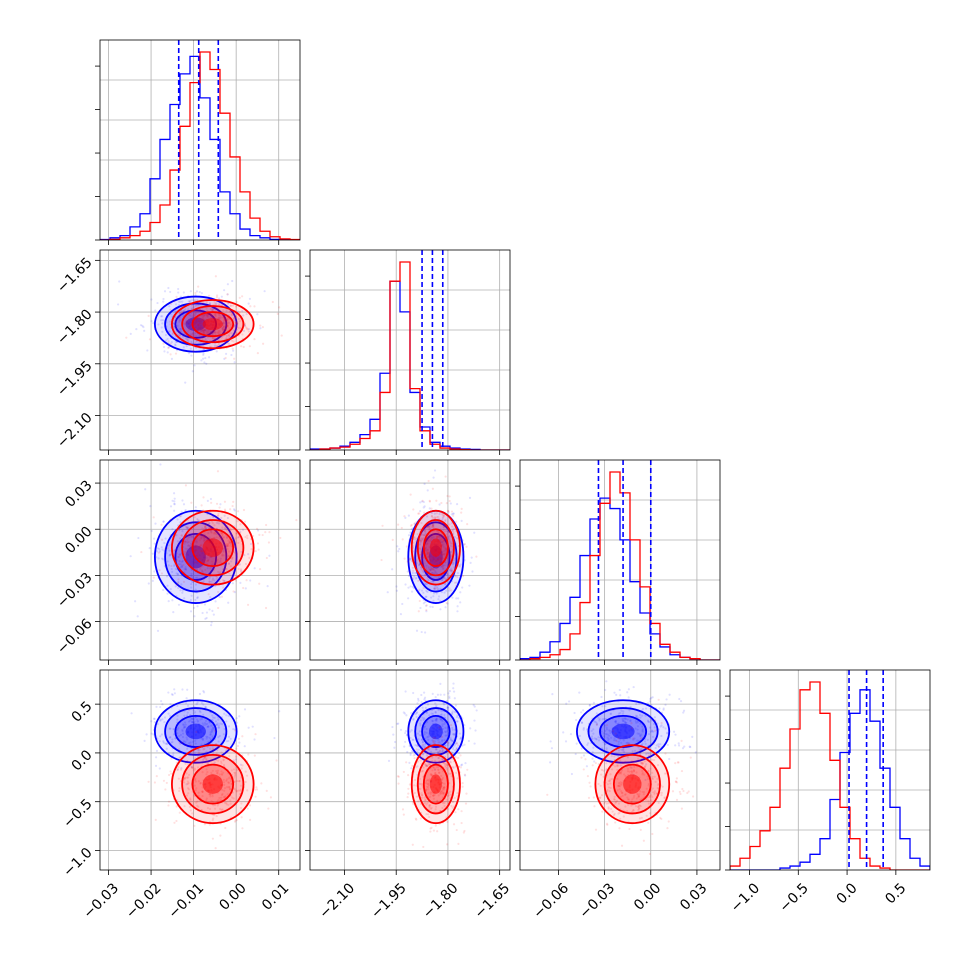  I want to click on contour-blue, so click(623, 731).